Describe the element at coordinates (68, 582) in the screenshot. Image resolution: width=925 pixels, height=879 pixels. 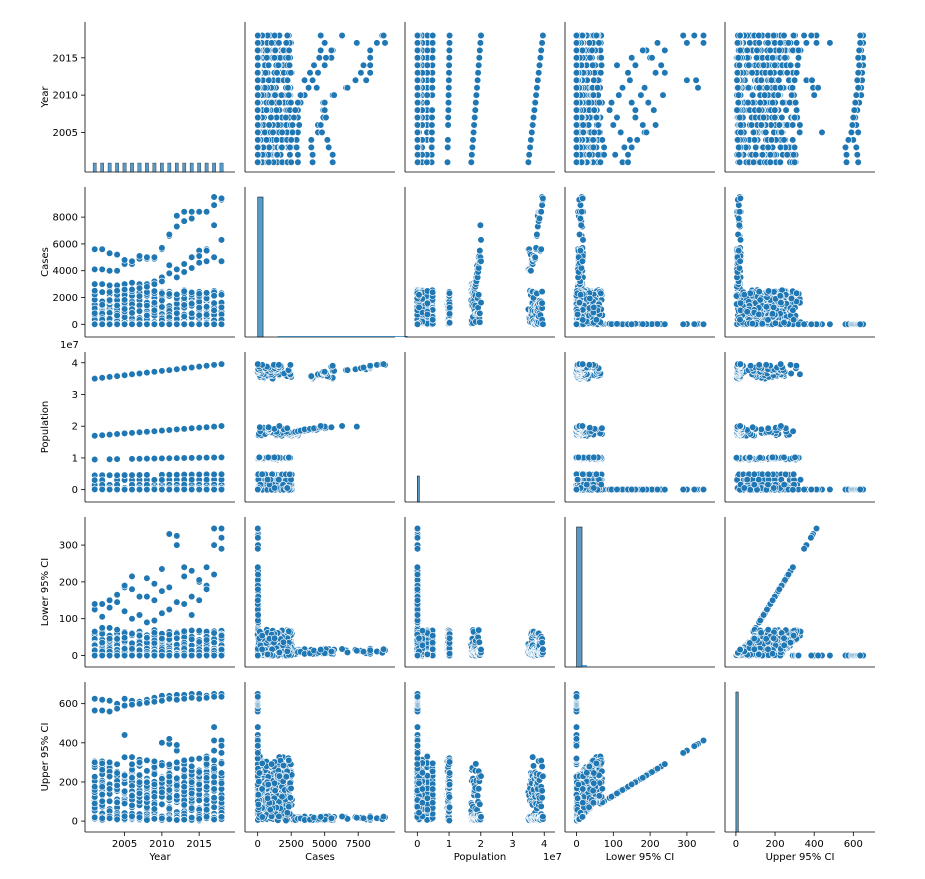
I see `y-tick-label: 200` at that location.